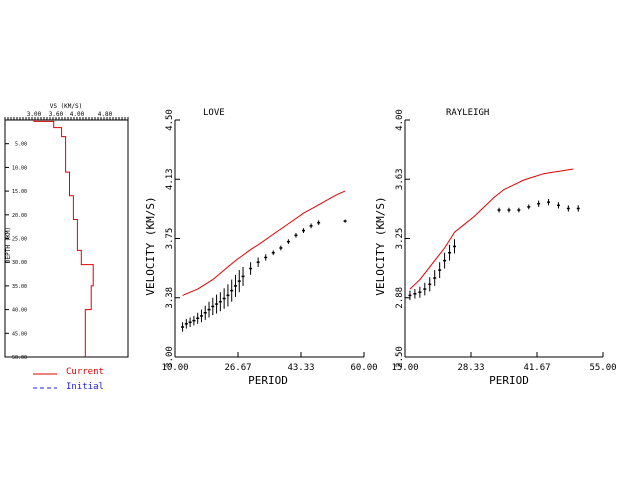 The width and height of the screenshot is (640, 480). What do you see at coordinates (400, 239) in the screenshot?
I see `y-tick-label: 3.25` at bounding box center [400, 239].